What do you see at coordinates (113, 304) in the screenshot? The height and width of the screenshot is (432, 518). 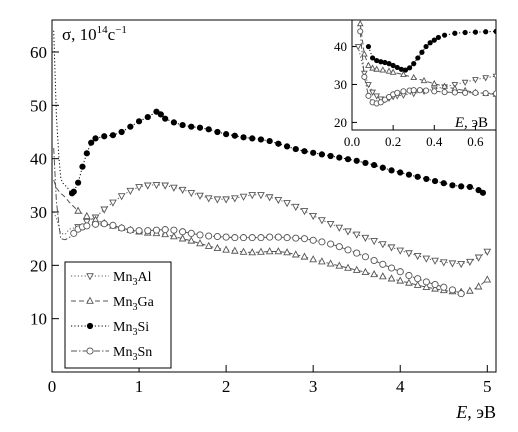 I see `legend-entry-mn3ga: Mn3Ga` at bounding box center [113, 304].